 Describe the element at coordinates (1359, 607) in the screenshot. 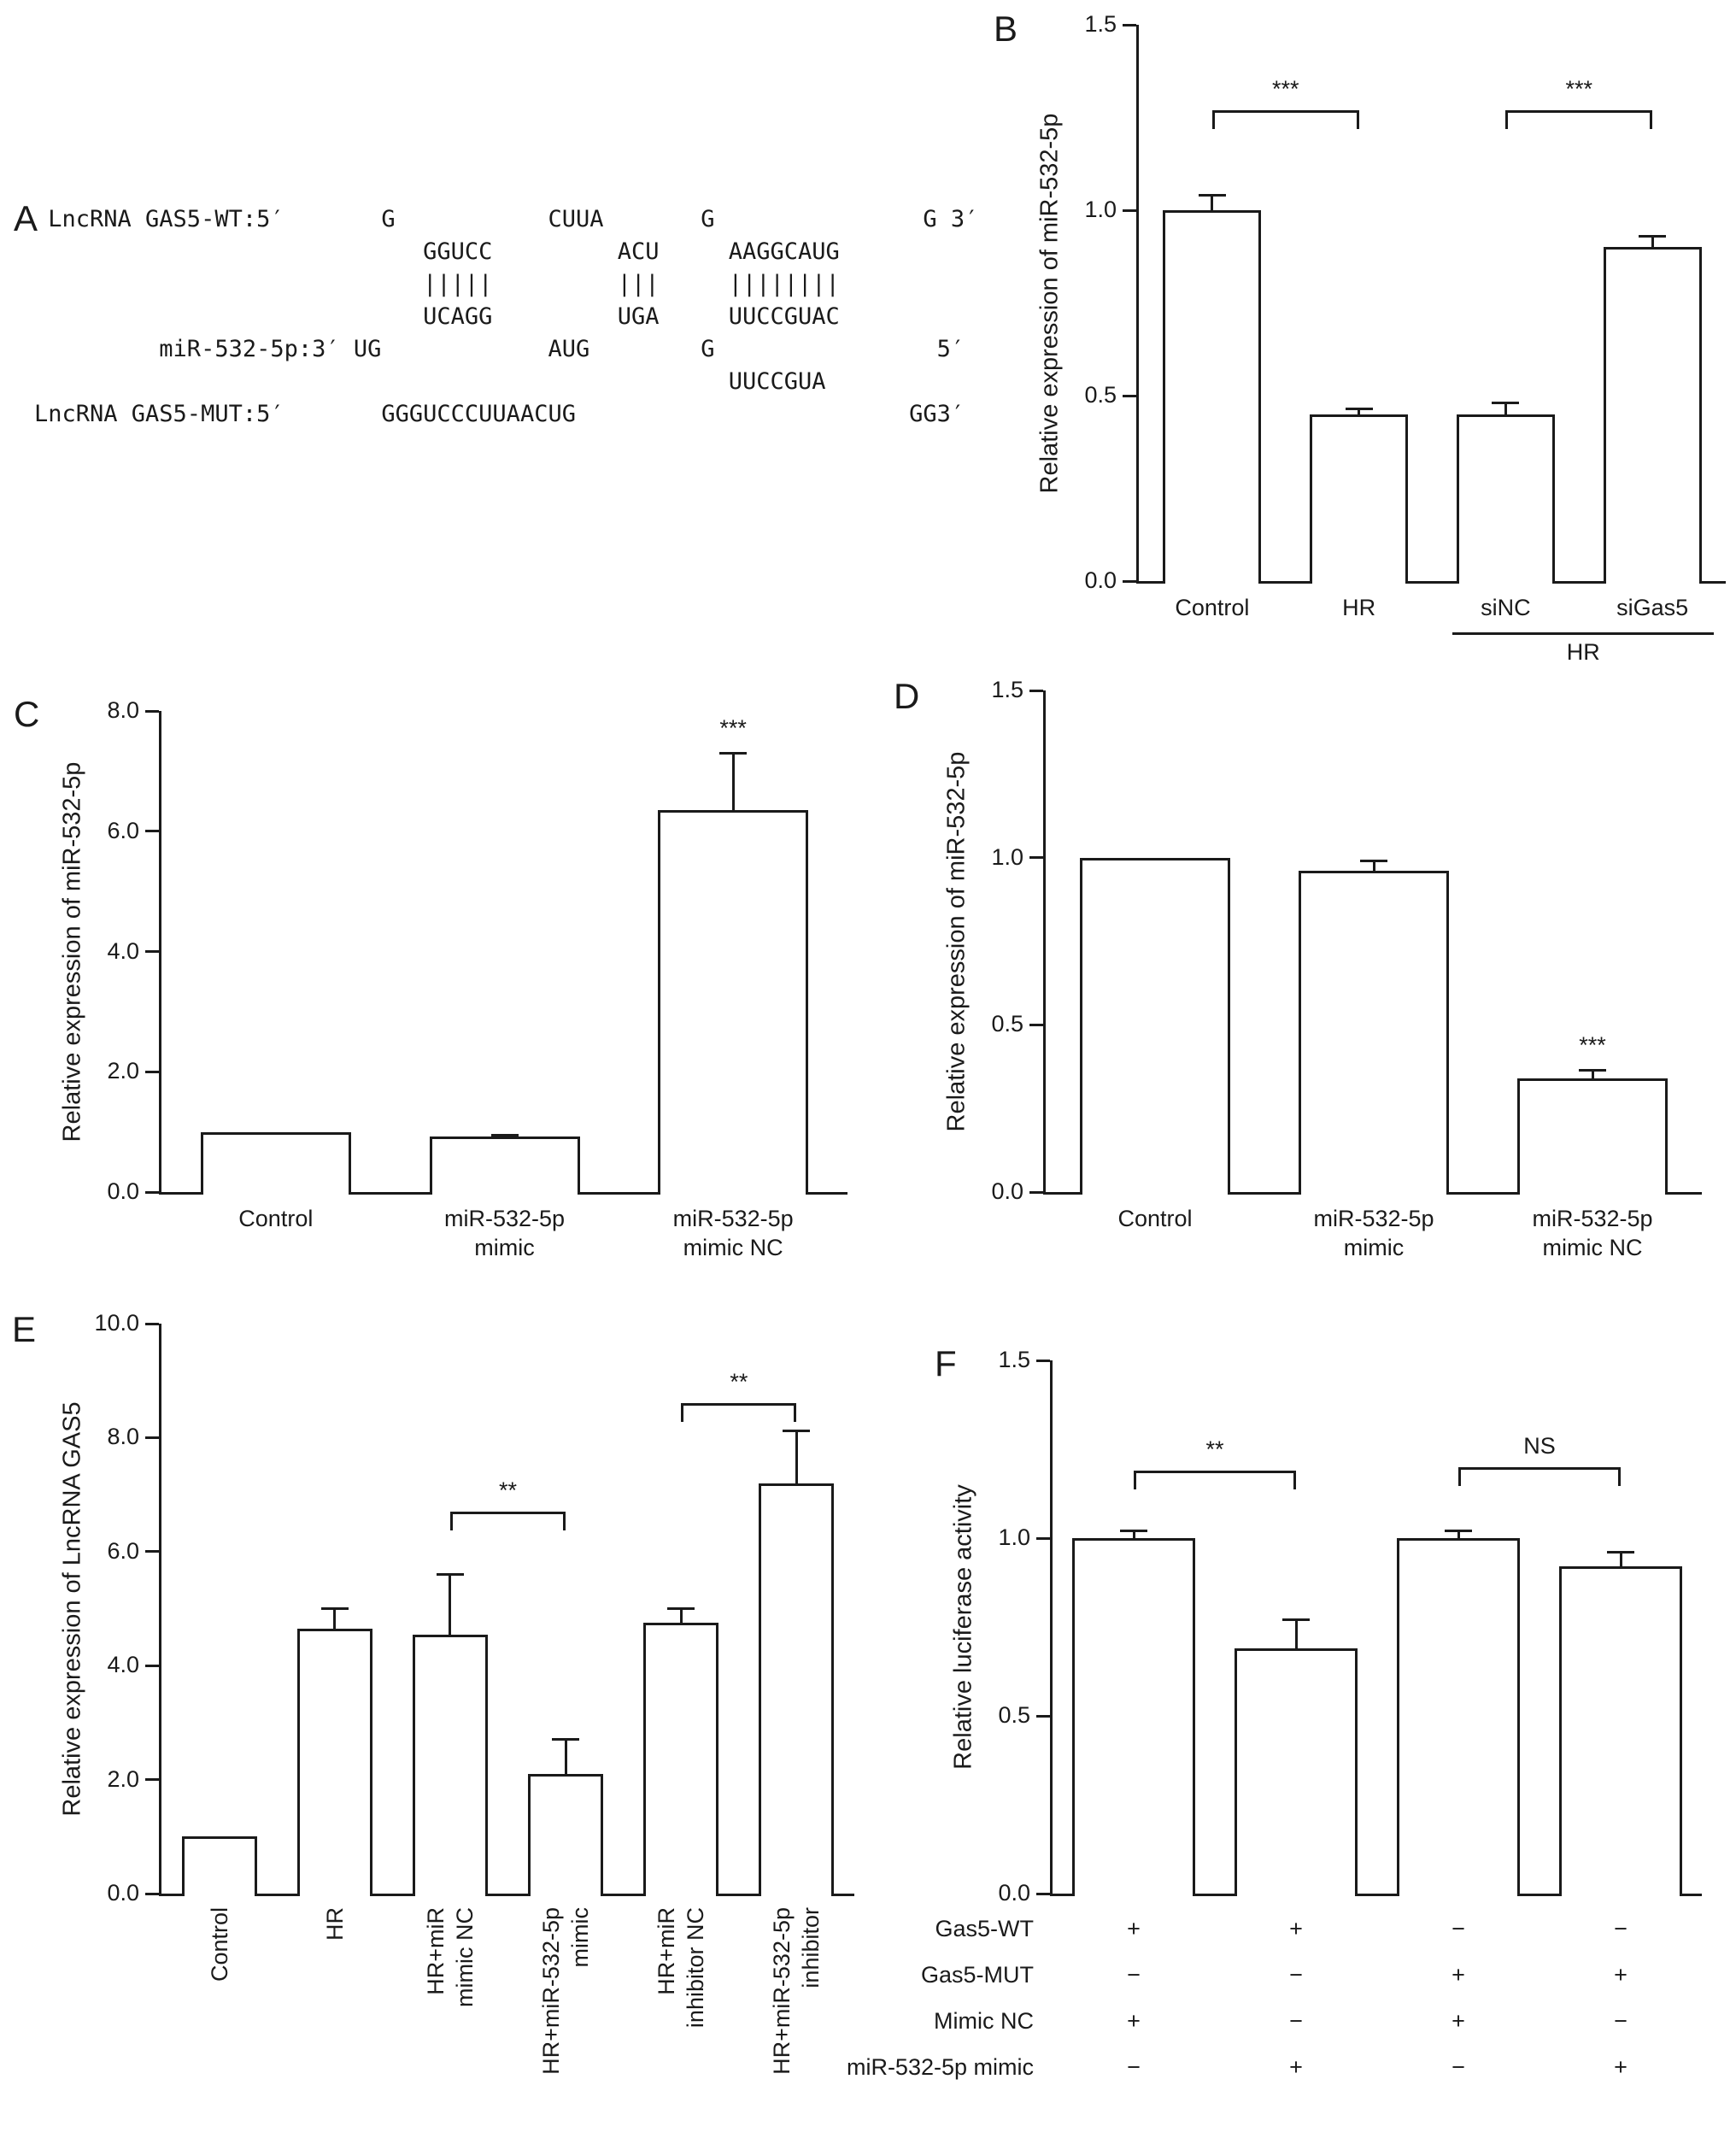

I see `x-label: HR` at that location.